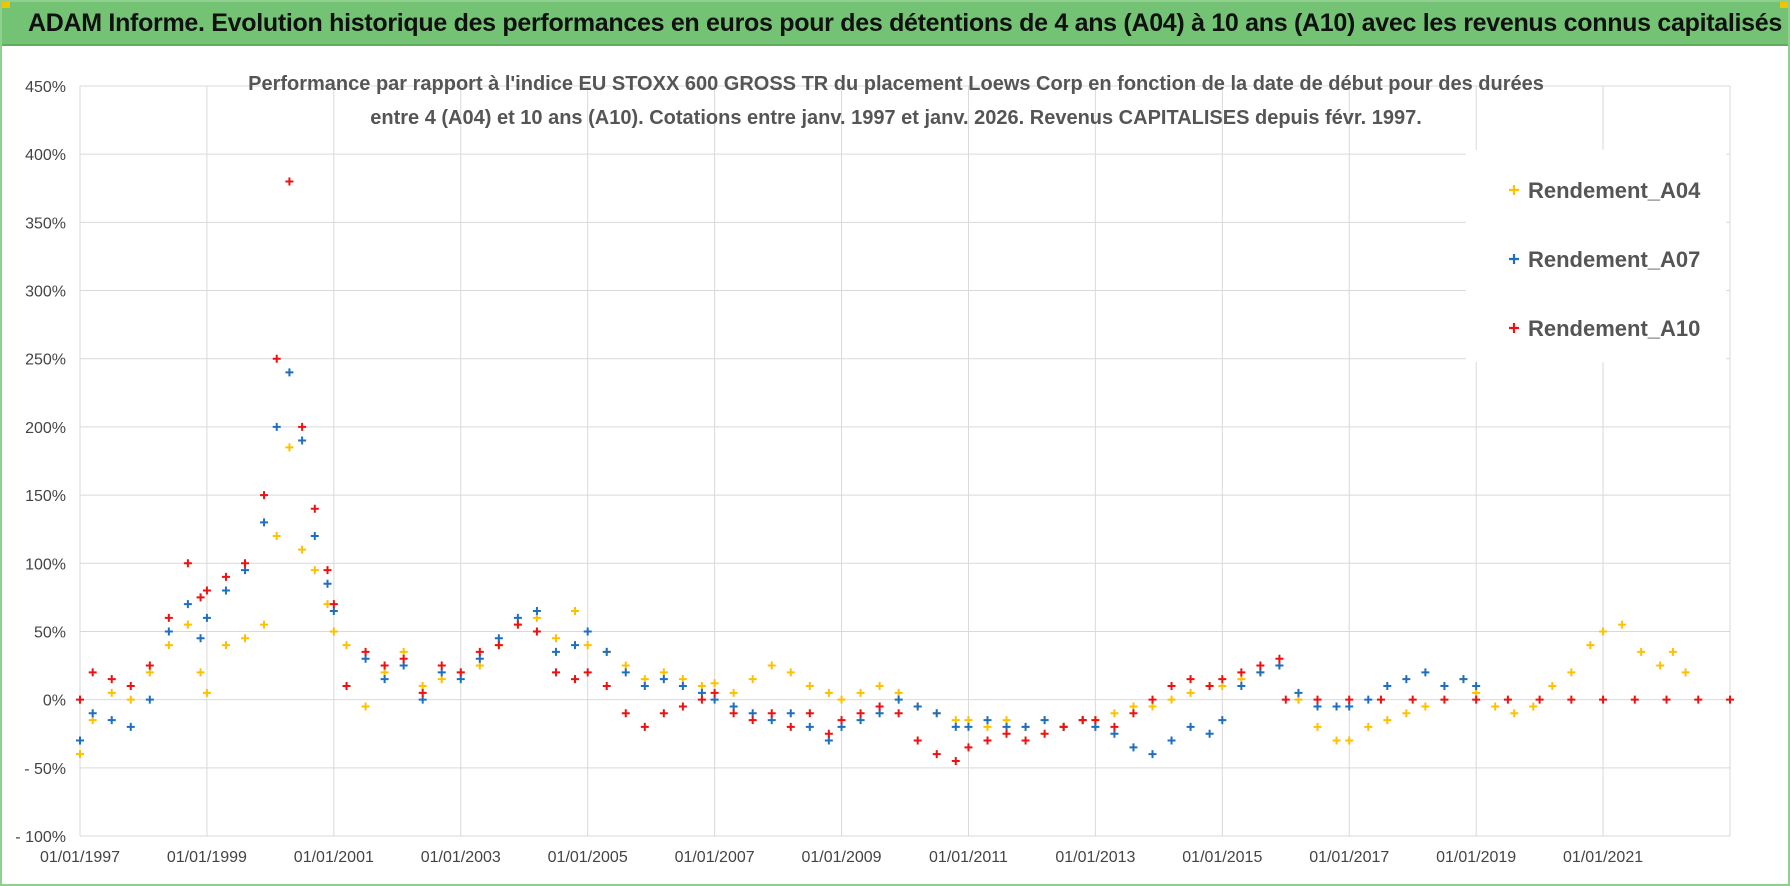 This screenshot has height=886, width=1790. What do you see at coordinates (45, 360) in the screenshot?
I see `y-tick-label: 250%` at bounding box center [45, 360].